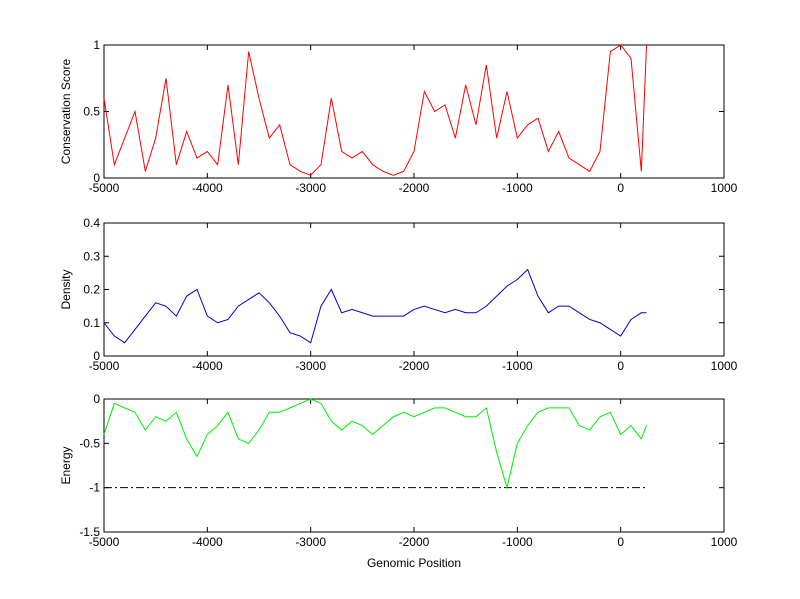 The height and width of the screenshot is (599, 800). Describe the element at coordinates (66, 111) in the screenshot. I see `y-axis-label: Conservation Score` at that location.